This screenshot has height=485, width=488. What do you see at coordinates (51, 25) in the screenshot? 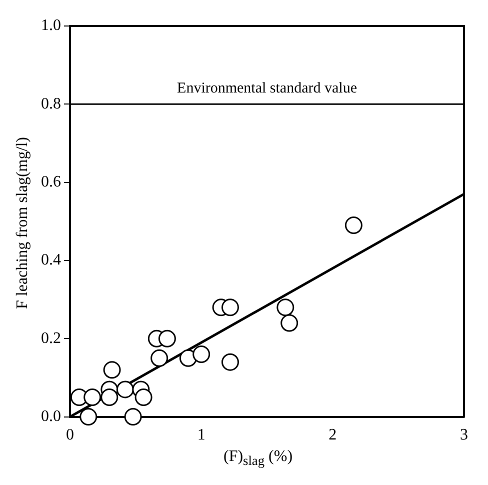
I see `y-tick-label: 1.0` at bounding box center [51, 25].